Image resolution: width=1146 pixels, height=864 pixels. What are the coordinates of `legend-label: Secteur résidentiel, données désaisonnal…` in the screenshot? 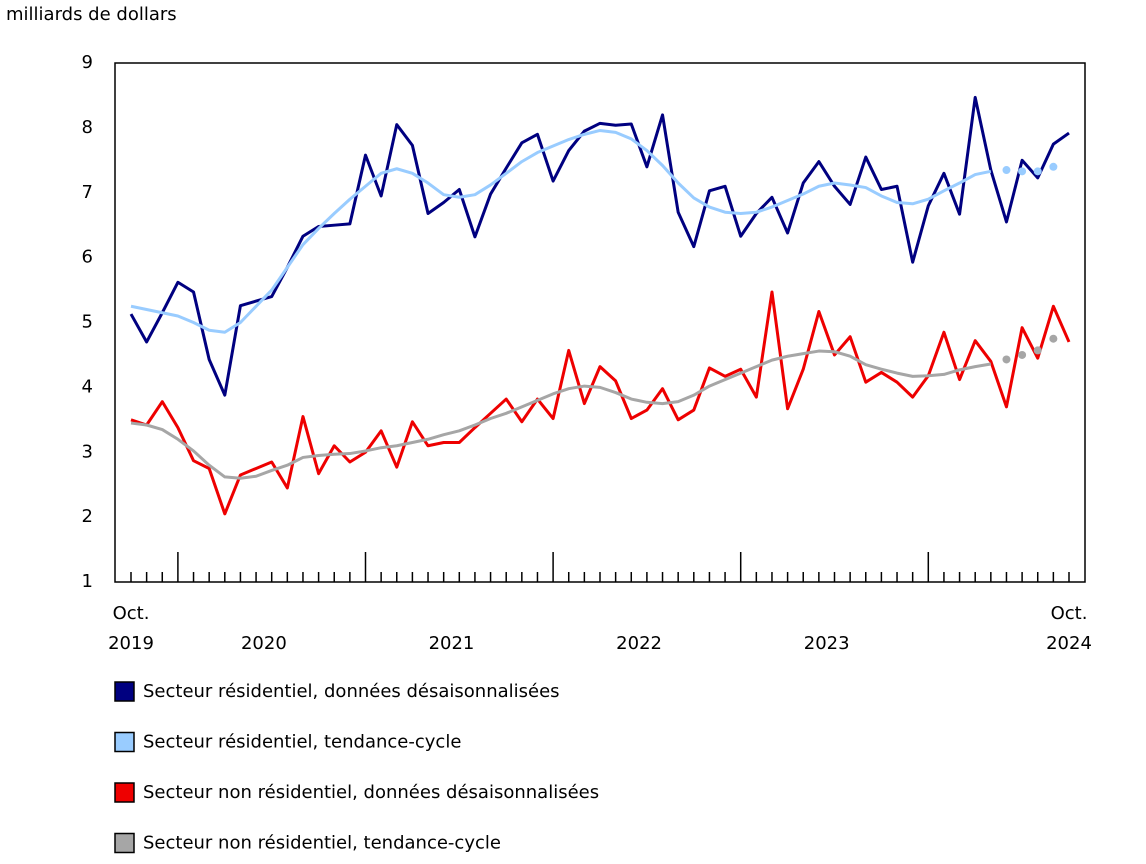 It's located at (351, 691).